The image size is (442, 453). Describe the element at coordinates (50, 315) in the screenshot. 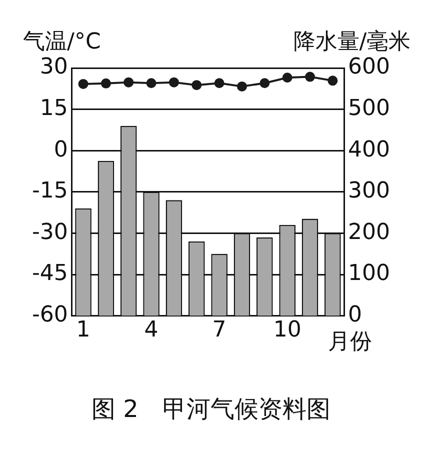

I see `y-tick-label: -60` at that location.